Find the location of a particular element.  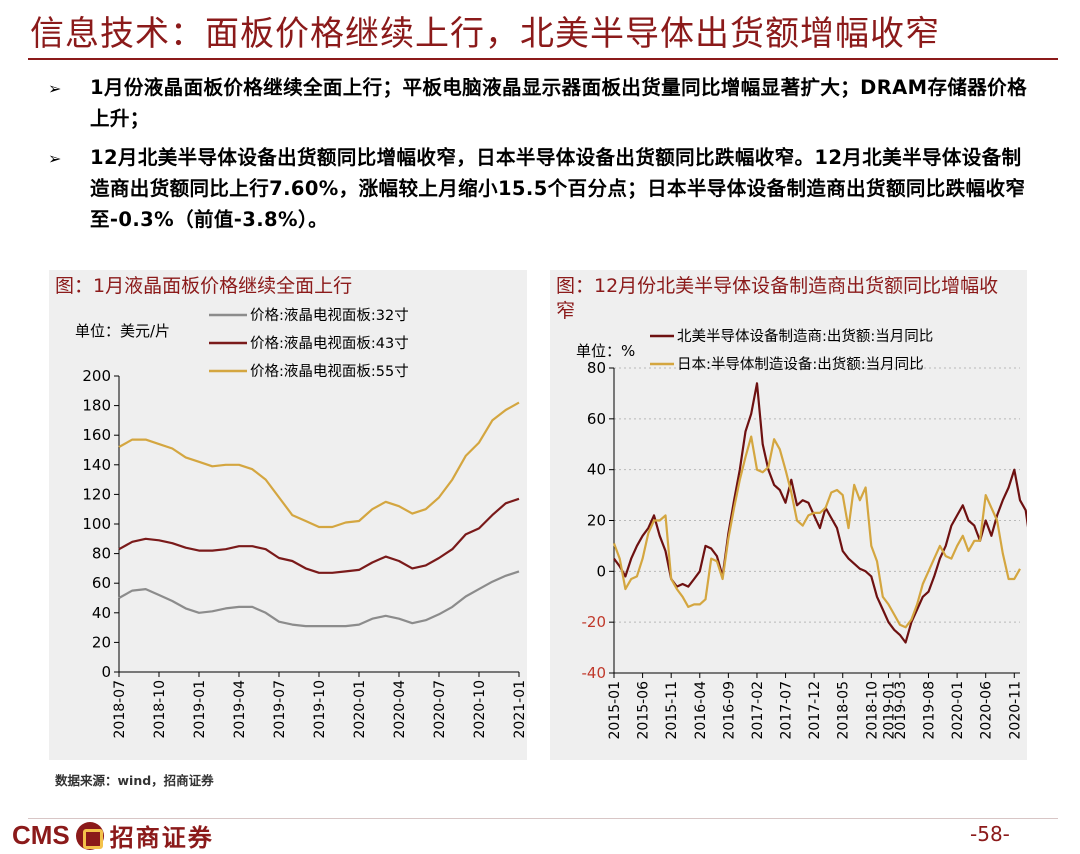

x-tick-label: 2019-08 is located at coordinates (930, 710).